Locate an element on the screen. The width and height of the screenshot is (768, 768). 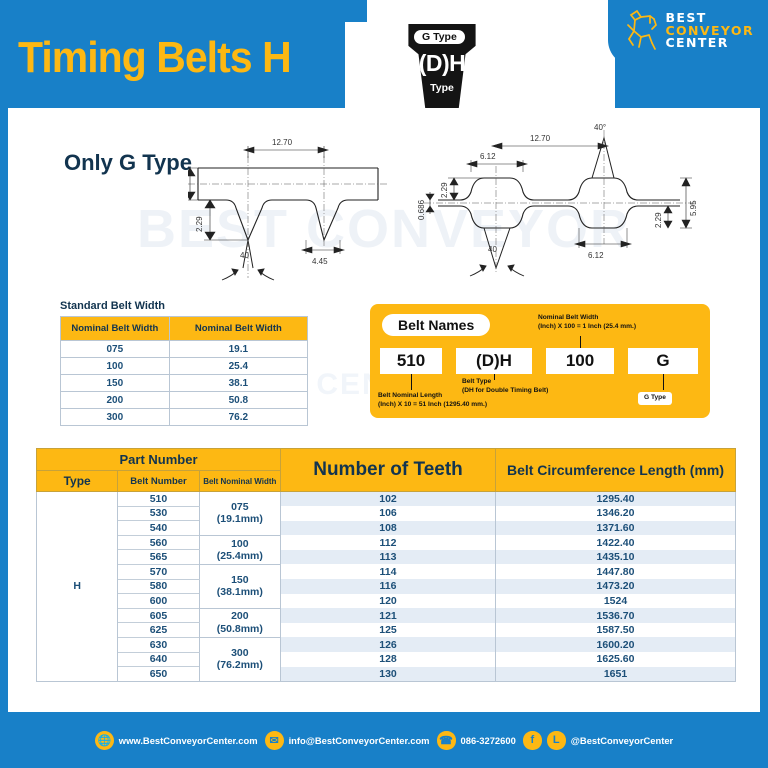
table-row: 600 120 1524 is located at coordinates (386, 601).